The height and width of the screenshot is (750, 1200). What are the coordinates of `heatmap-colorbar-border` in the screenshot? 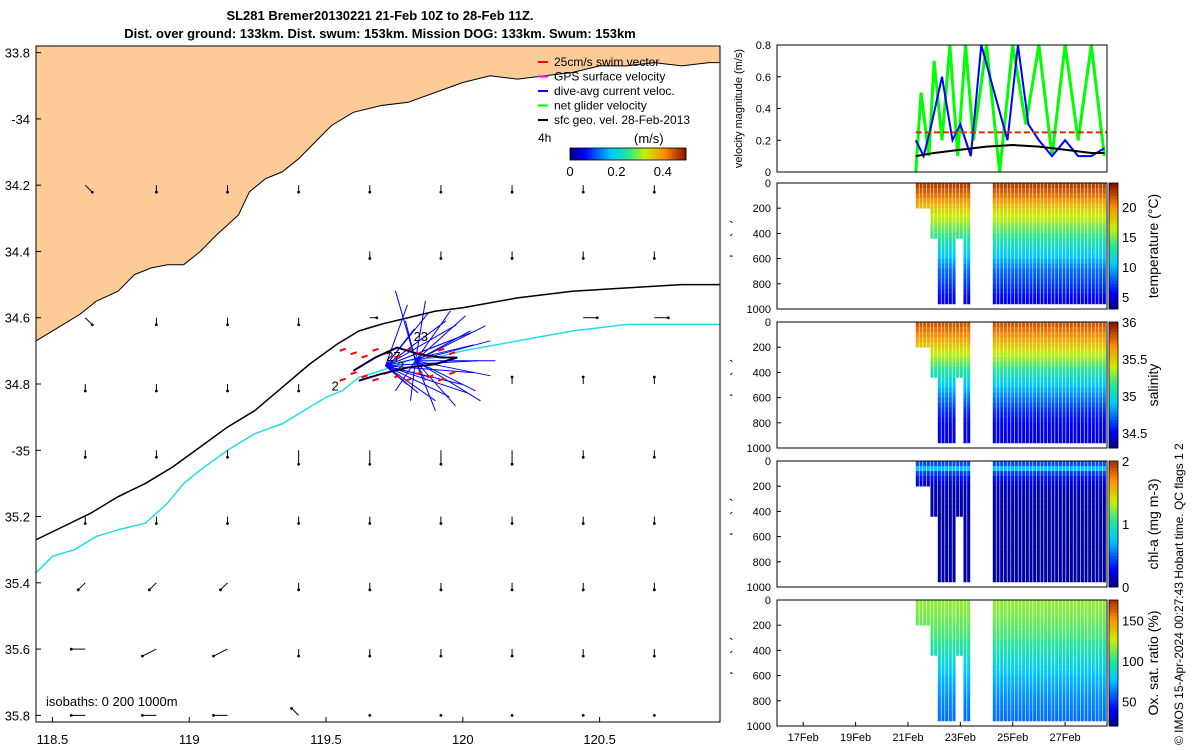 It's located at (1113, 663).